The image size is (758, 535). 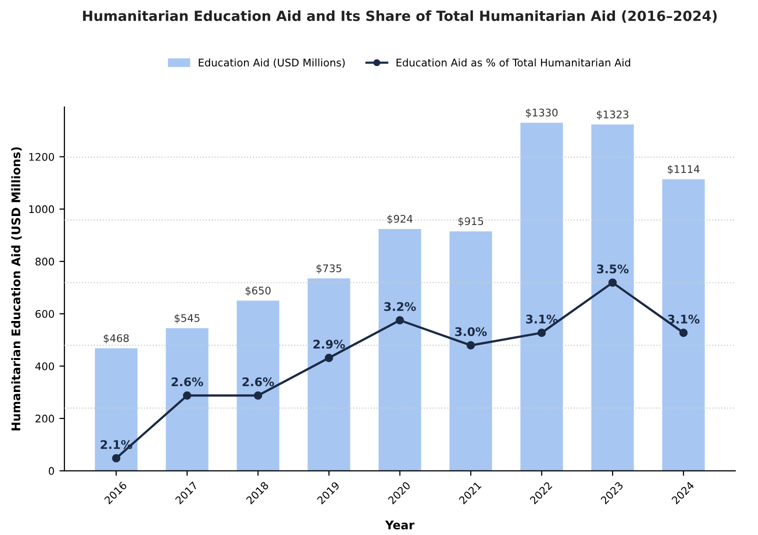 I want to click on data-label: $924, so click(x=400, y=219).